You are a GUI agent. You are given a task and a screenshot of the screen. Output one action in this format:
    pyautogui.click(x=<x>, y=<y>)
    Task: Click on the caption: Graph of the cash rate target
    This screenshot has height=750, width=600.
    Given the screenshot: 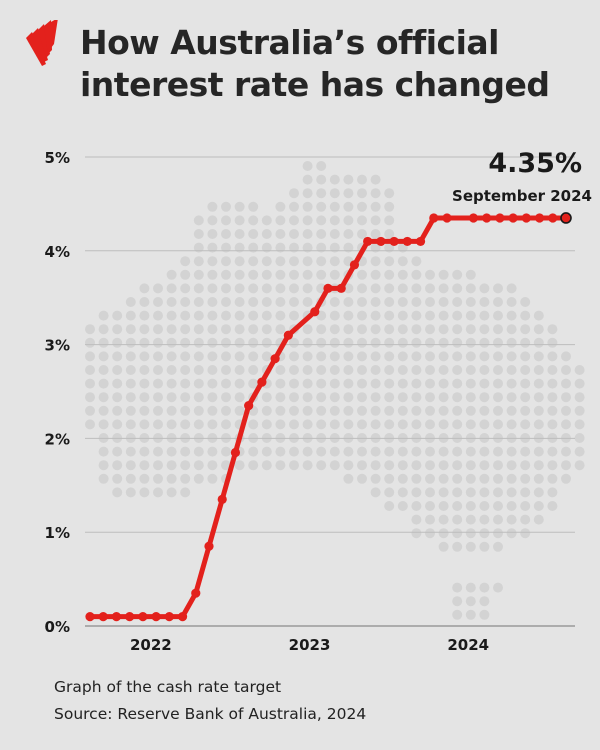 What is the action you would take?
    pyautogui.click(x=168, y=687)
    